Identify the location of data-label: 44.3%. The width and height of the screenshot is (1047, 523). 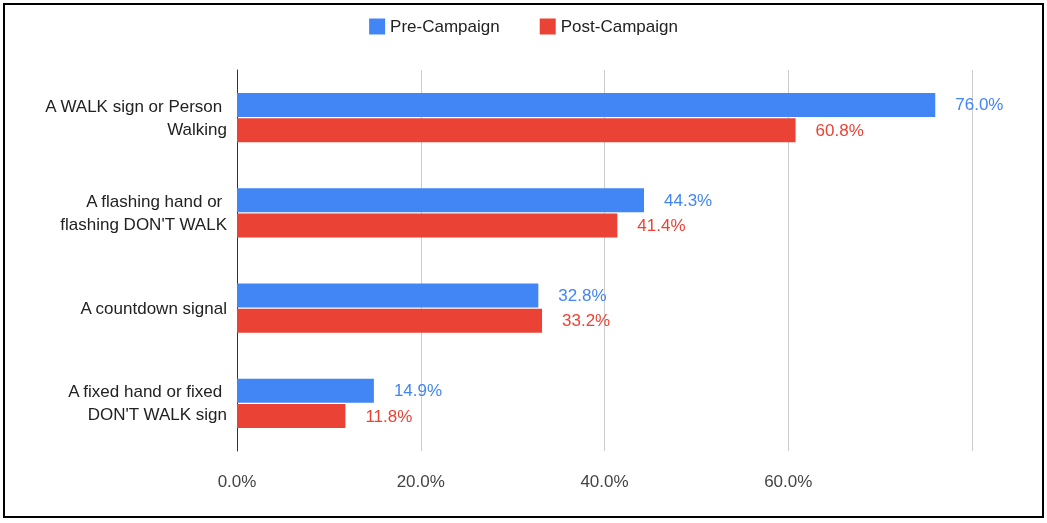
(688, 200).